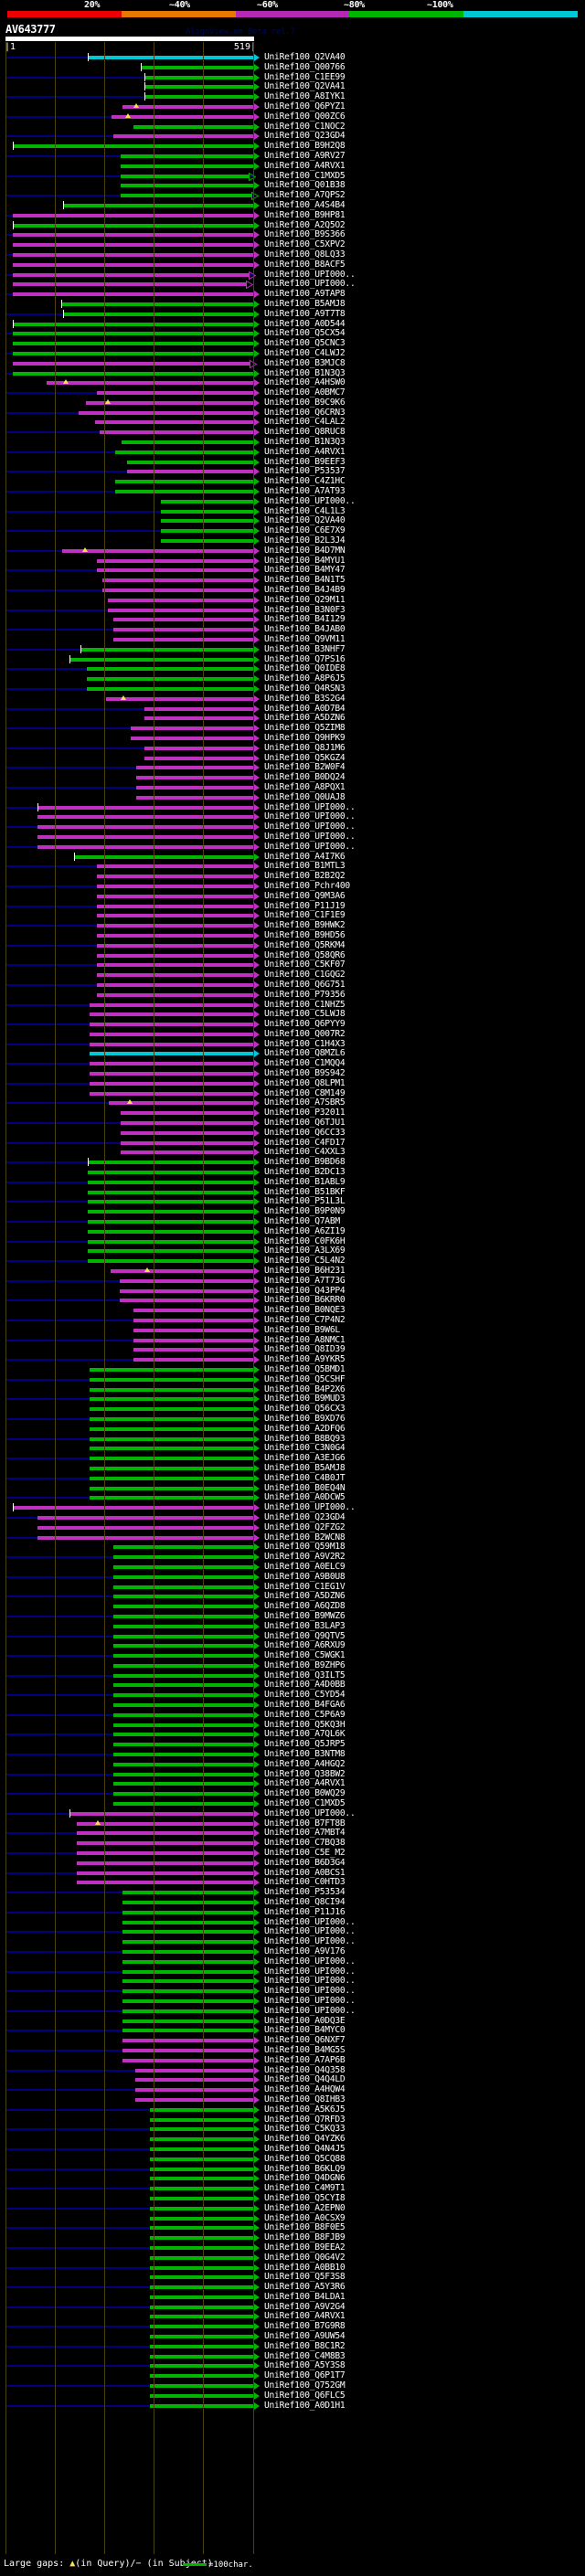  I want to click on alignment-row: UniRef100_Q29M11, so click(293, 600).